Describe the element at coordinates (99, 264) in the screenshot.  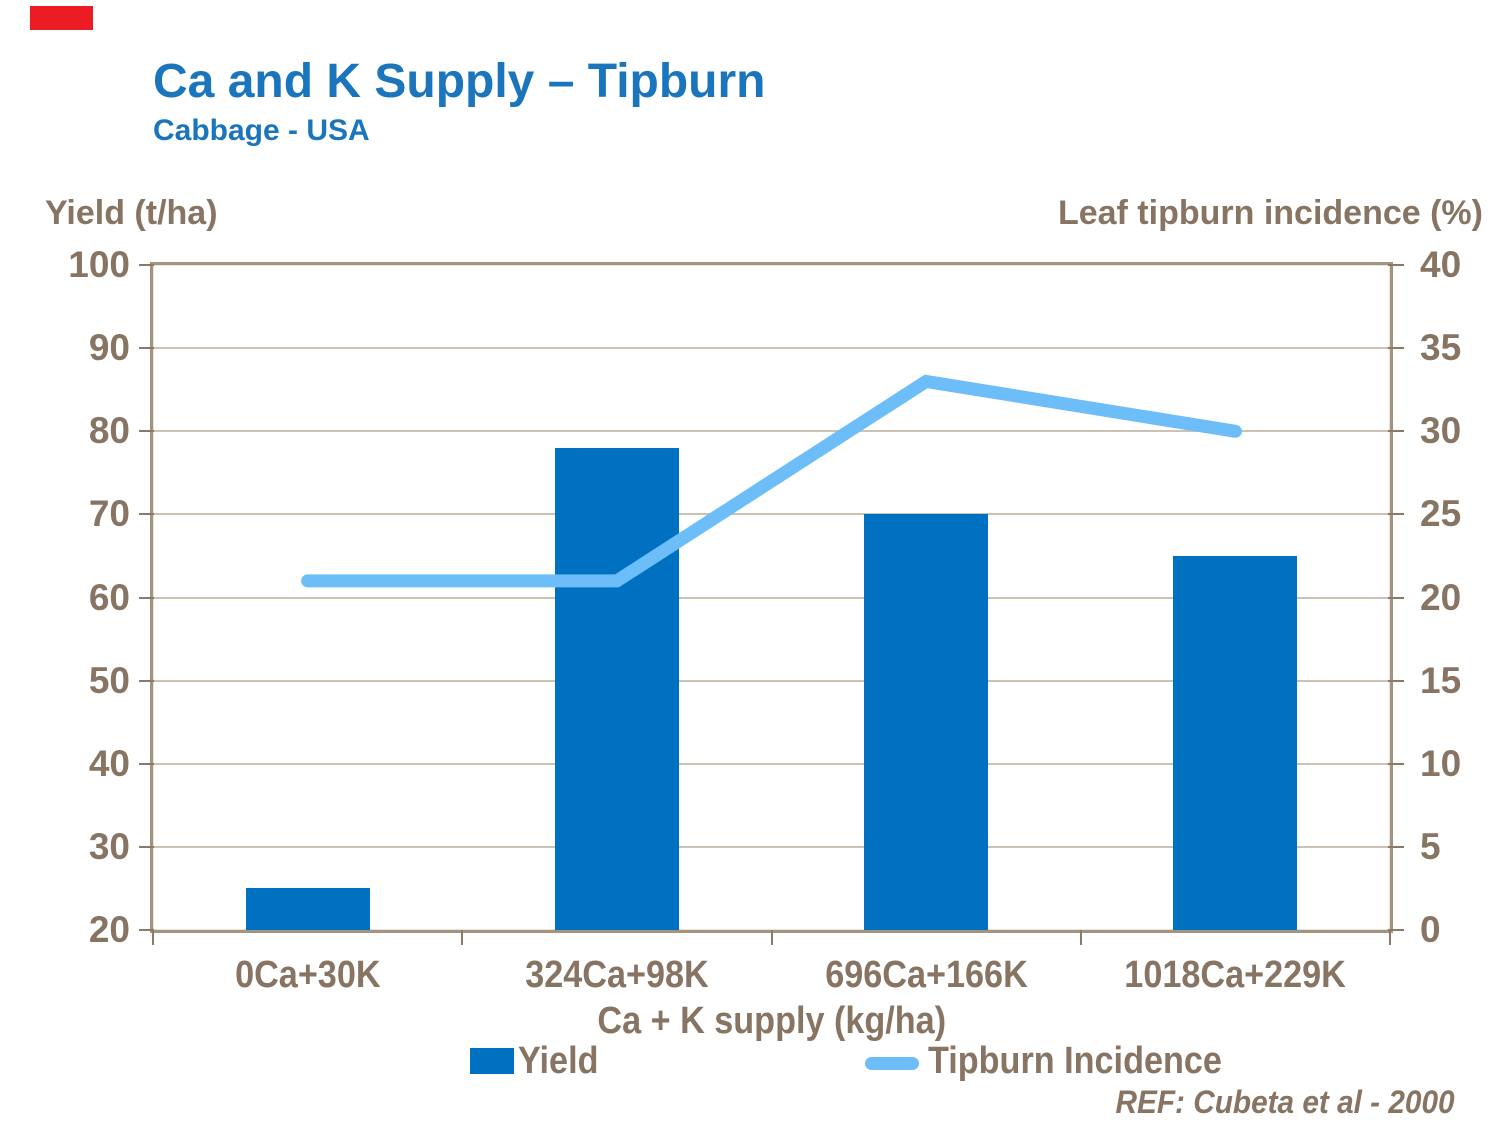
I see `y-tick-label-left: 100` at that location.